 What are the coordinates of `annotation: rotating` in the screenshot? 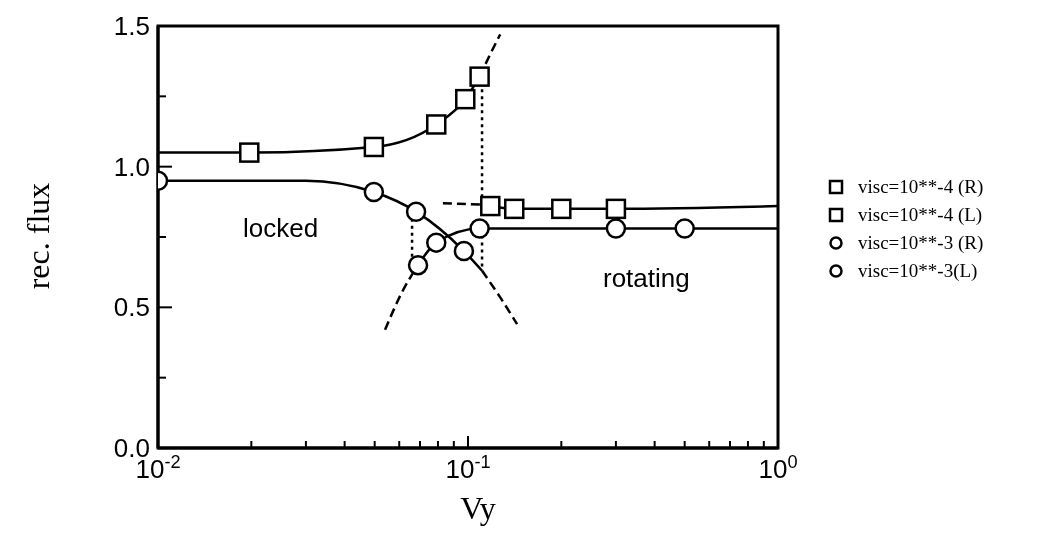 It's located at (646, 278).